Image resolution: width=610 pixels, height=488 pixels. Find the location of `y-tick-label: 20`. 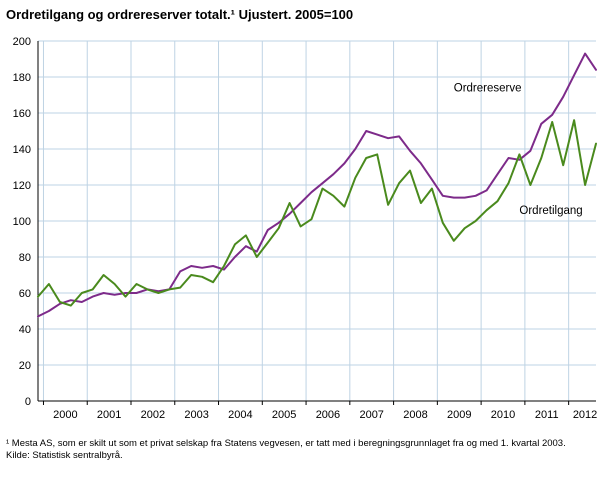

y-tick-label: 20 is located at coordinates (25, 366).